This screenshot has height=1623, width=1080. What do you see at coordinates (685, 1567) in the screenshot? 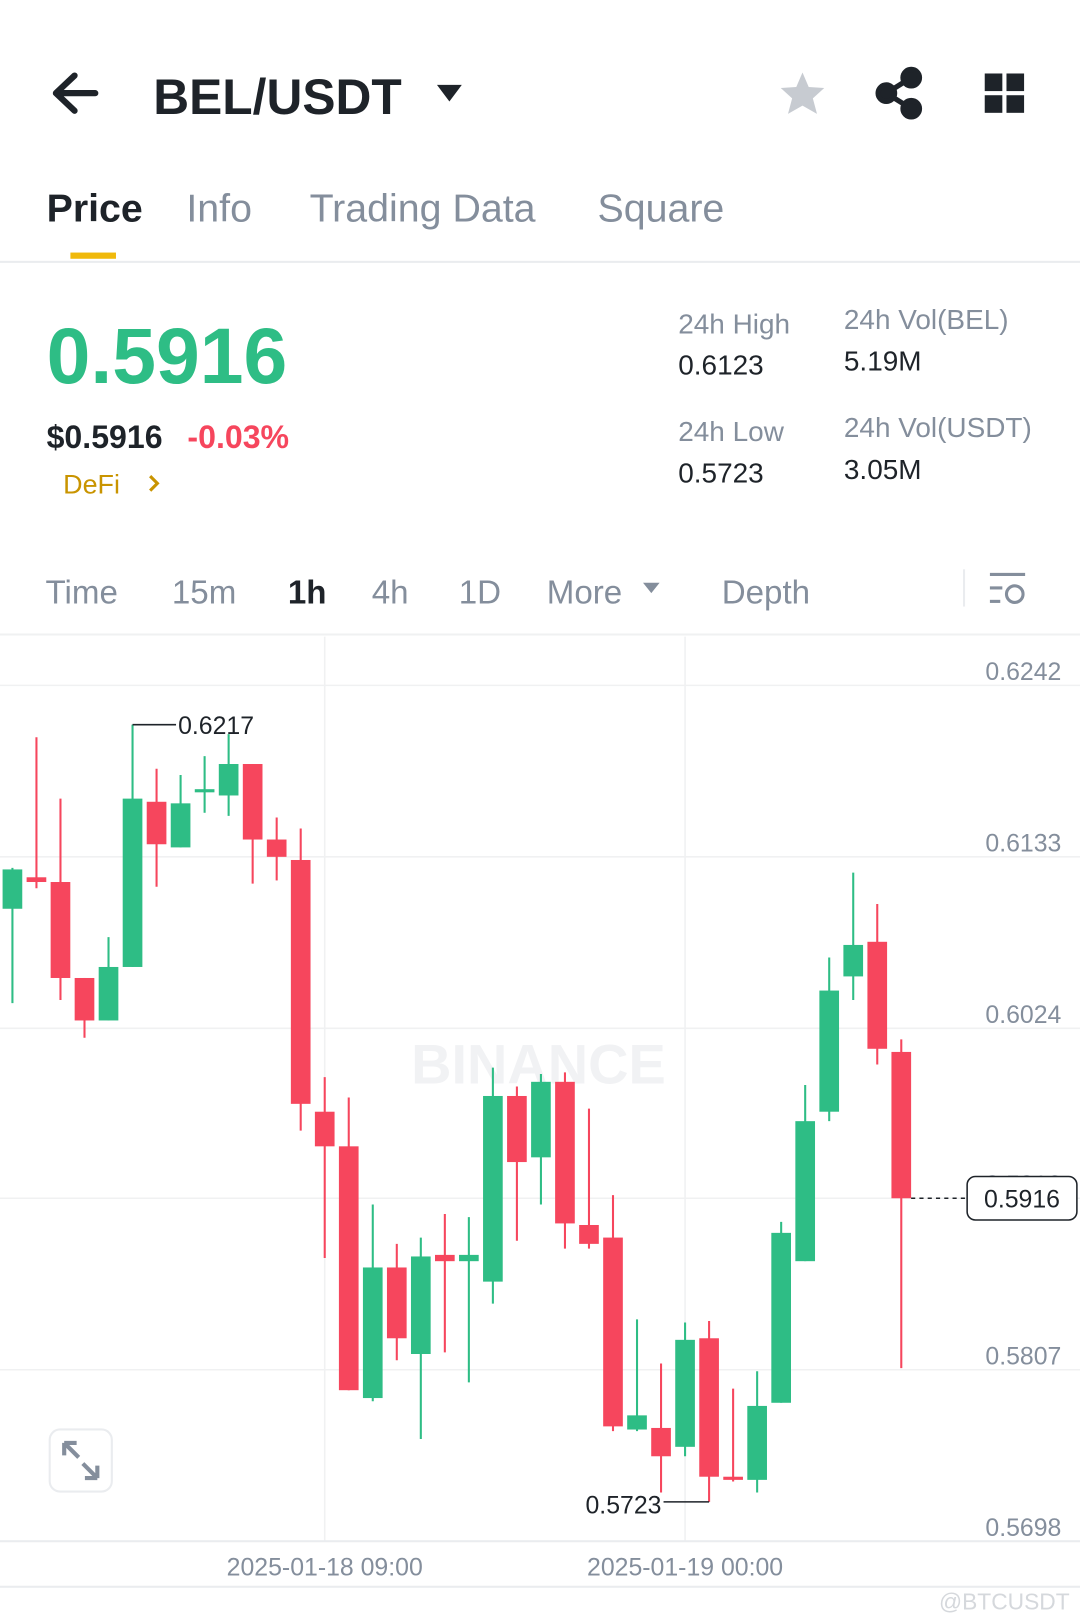
I see `x-tick-label: 2025-01-19 00:00` at bounding box center [685, 1567].